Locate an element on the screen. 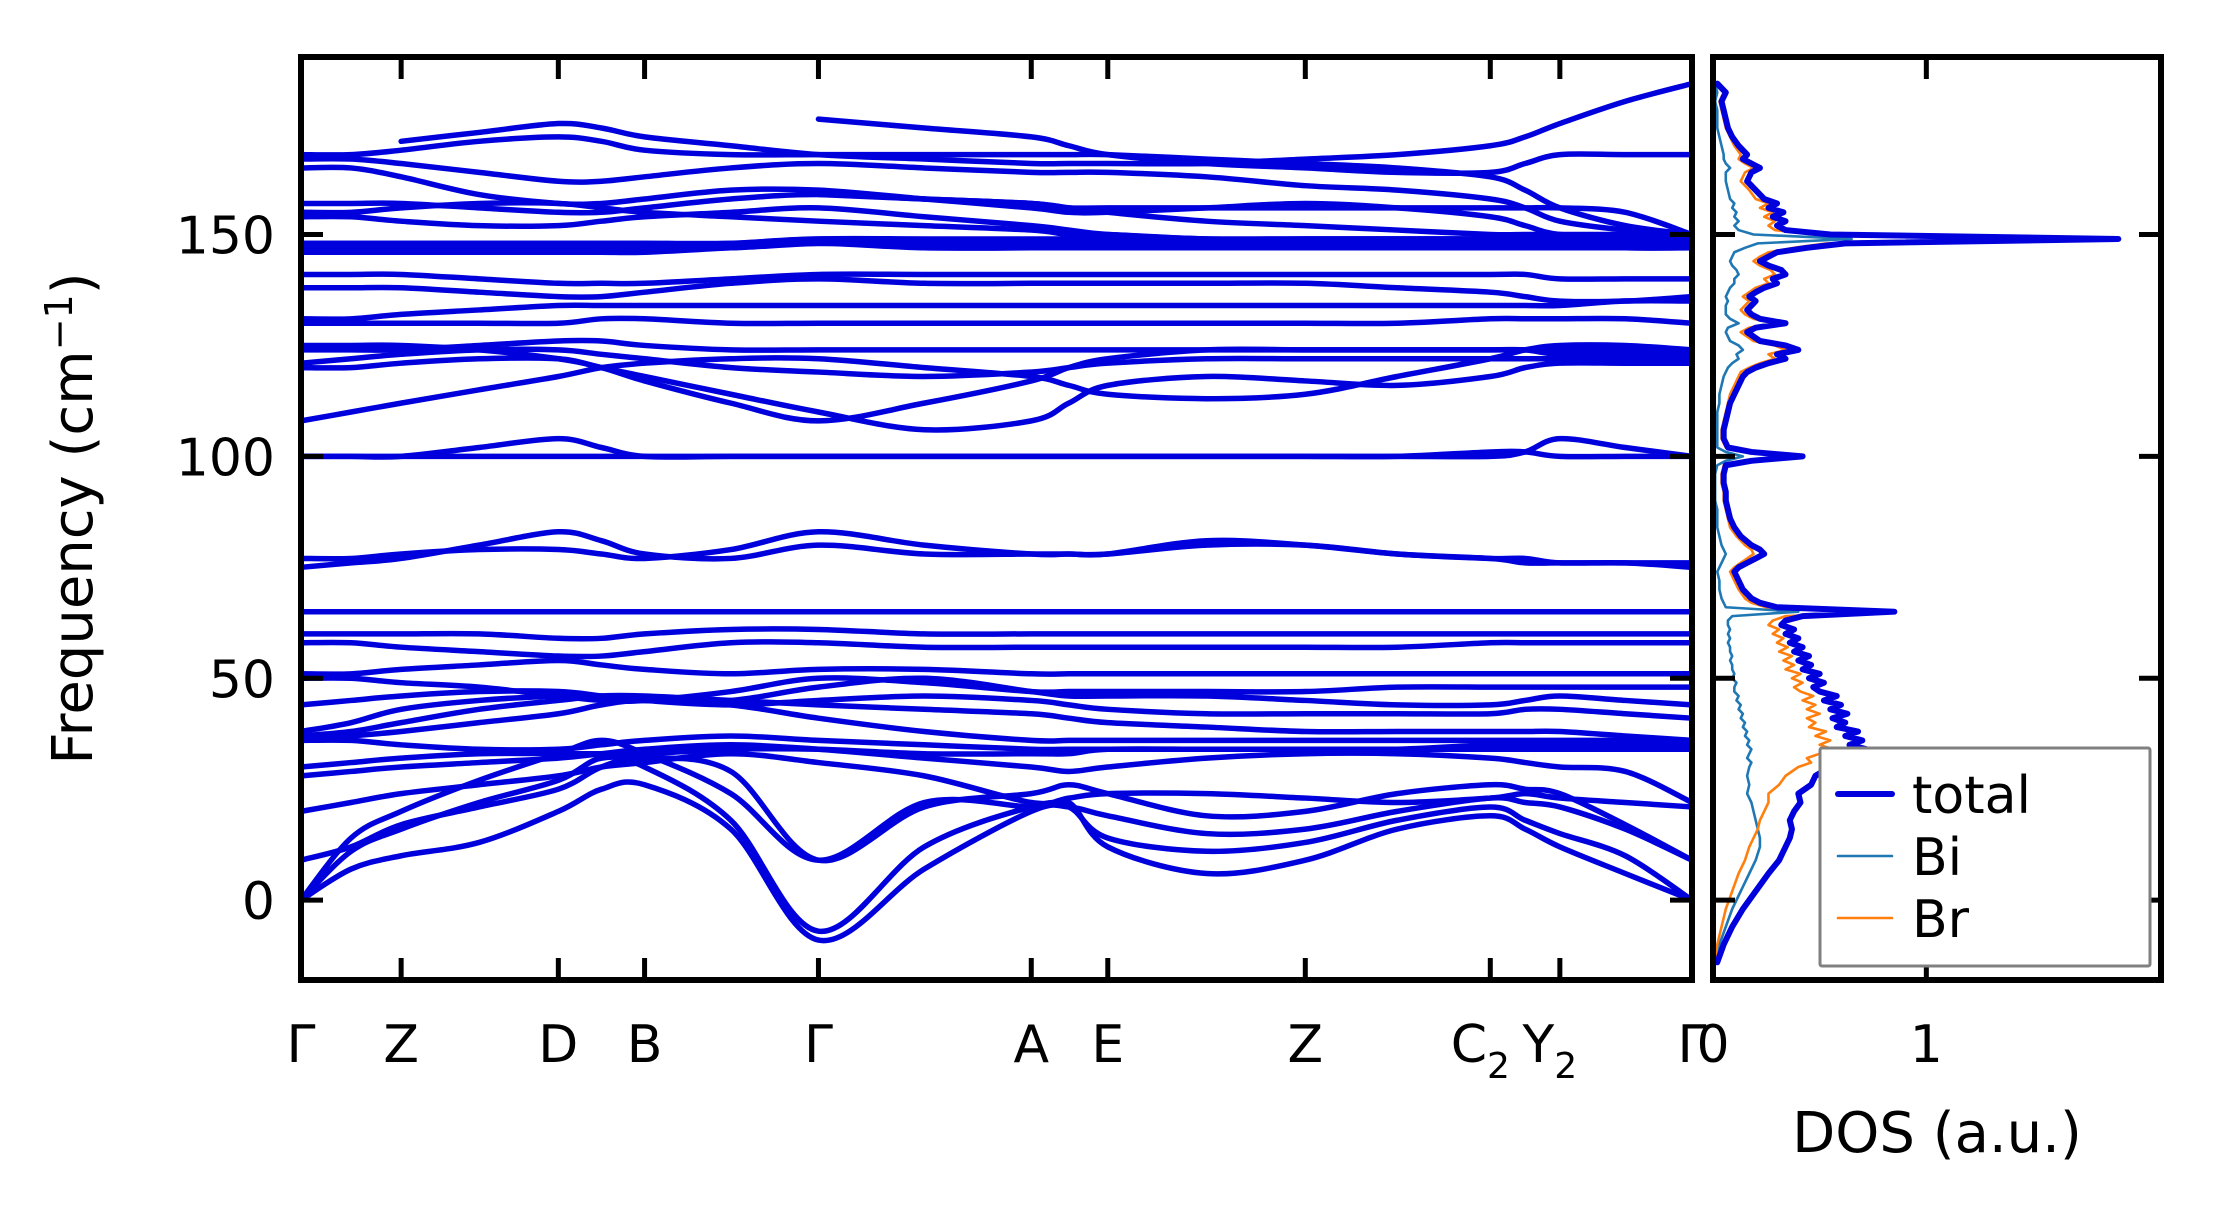 This screenshot has width=2222, height=1220. dos-x-tick-label: 0 is located at coordinates (1712, 1045).